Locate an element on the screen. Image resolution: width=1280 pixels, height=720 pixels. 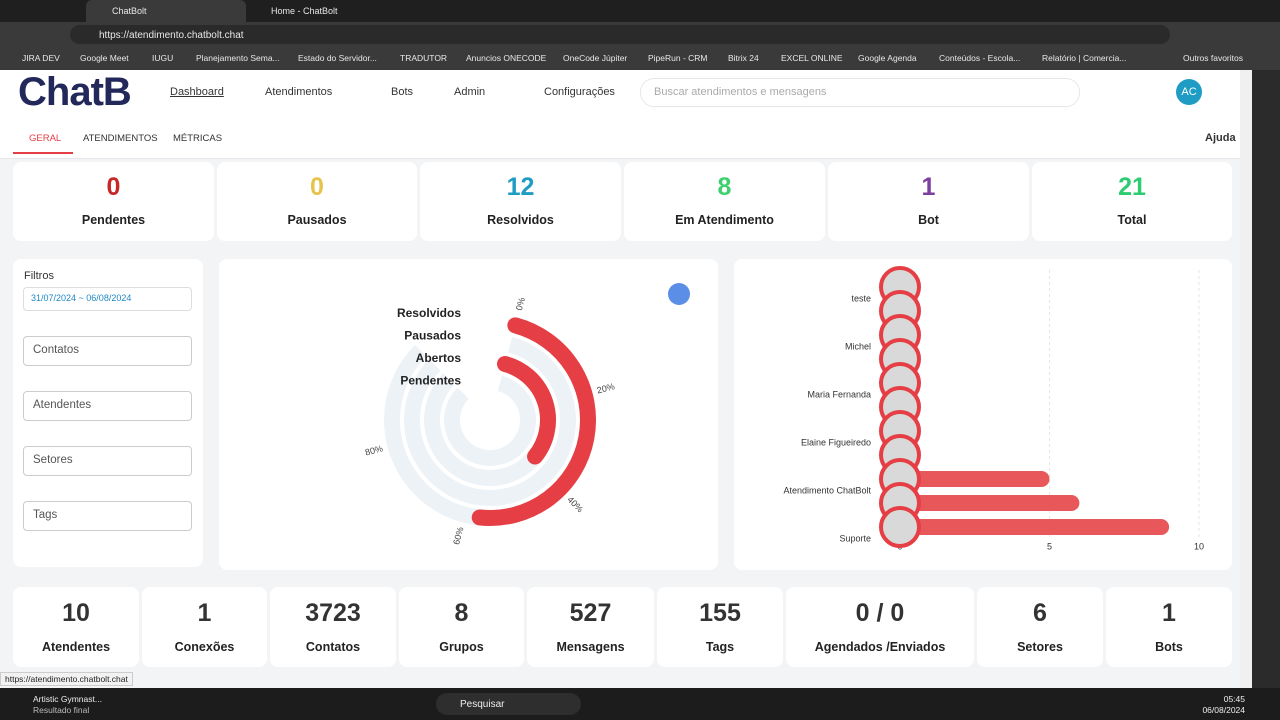
radial-legend: Pausados is located at coordinates (432, 336).